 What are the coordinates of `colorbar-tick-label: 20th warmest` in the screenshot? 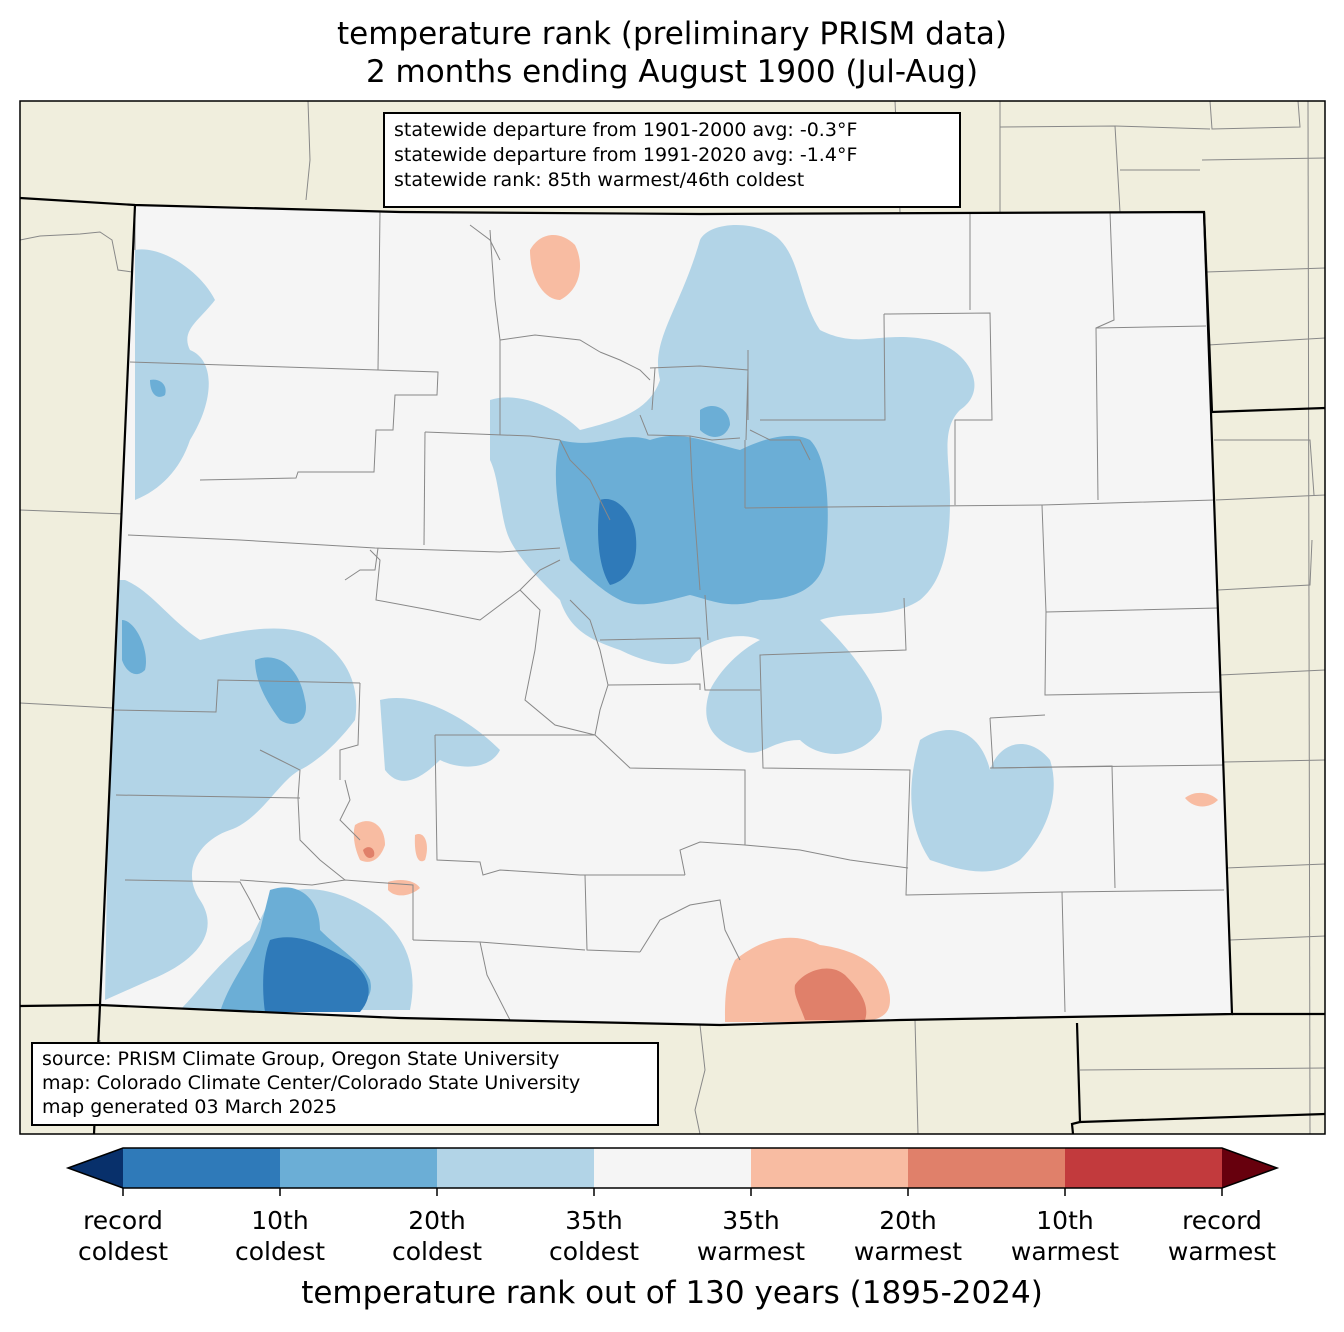 It's located at (908, 1236).